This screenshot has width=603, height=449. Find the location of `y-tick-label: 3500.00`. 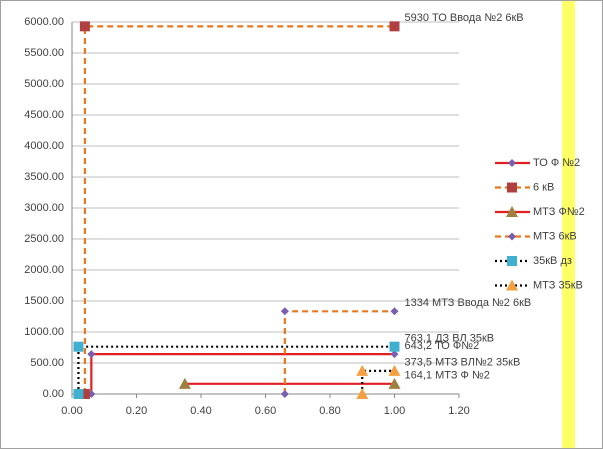

y-tick-label: 3500.00 is located at coordinates (44, 177).